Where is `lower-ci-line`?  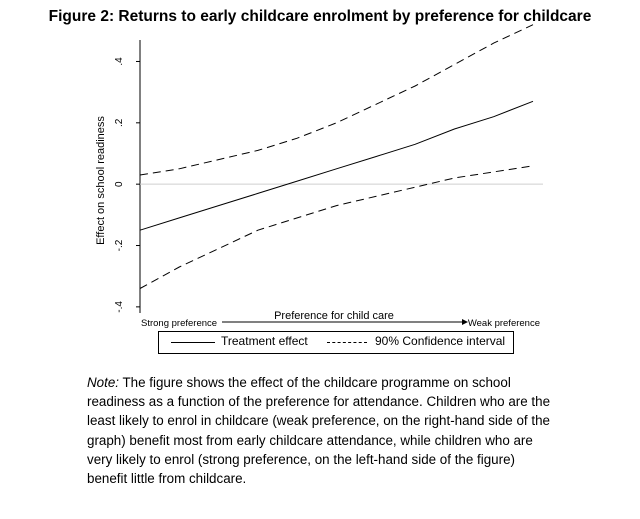 lower-ci-line is located at coordinates (336, 227).